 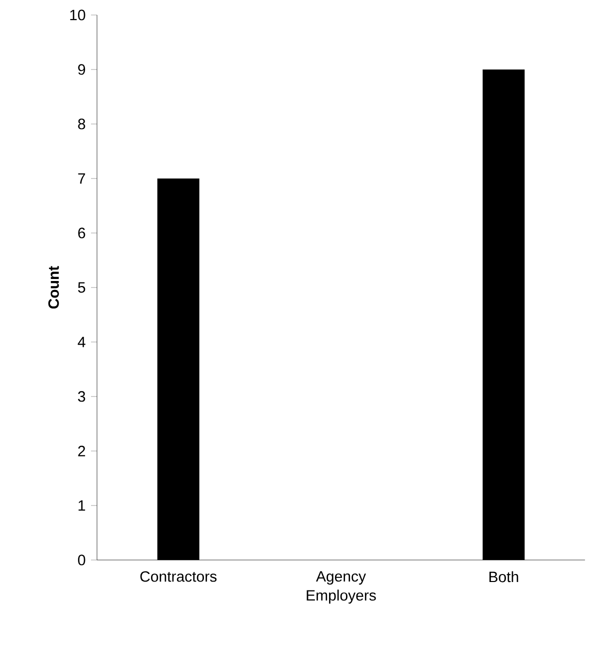 What do you see at coordinates (53, 287) in the screenshot?
I see `y-axis-title: Count` at bounding box center [53, 287].